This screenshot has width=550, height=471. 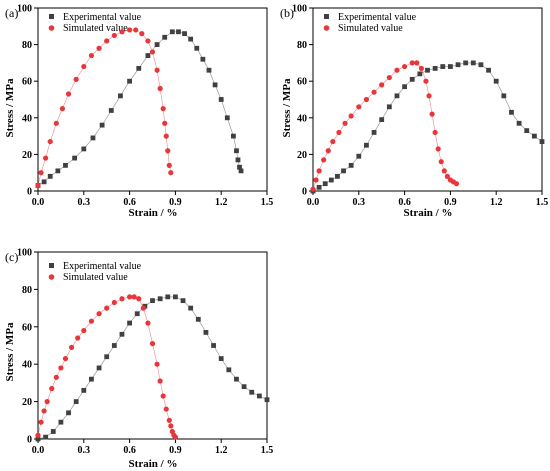 What do you see at coordinates (51, 277) in the screenshot?
I see `legend-marker-simulated` at bounding box center [51, 277].